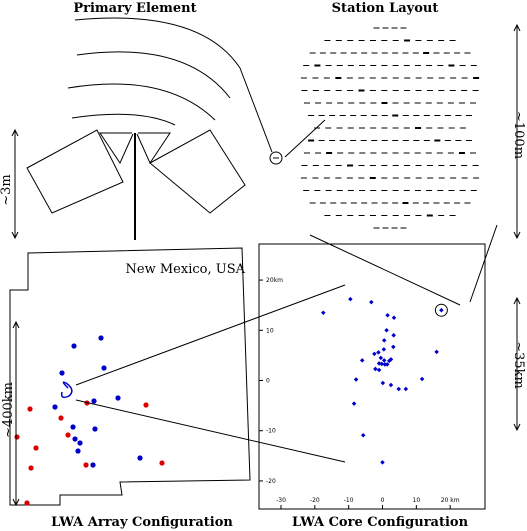 Image resolution: width=527 pixels, height=531 pixels. I want to click on element-marker-circle, so click(276, 158).